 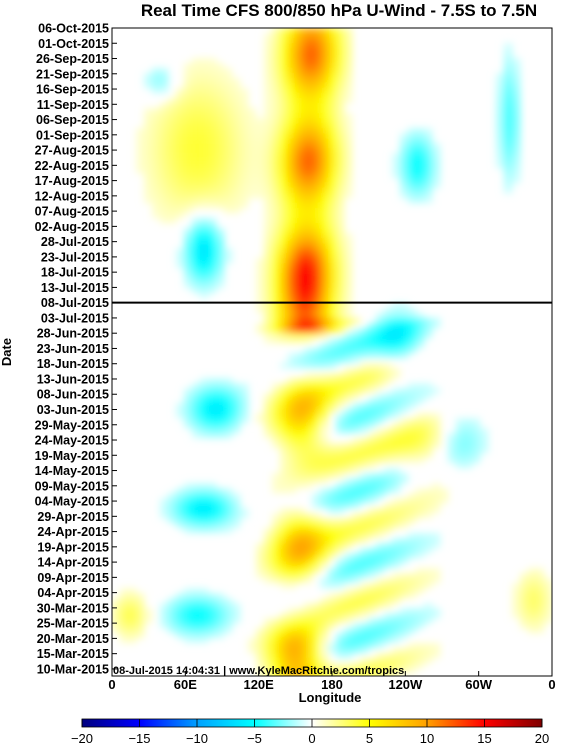 What do you see at coordinates (72, 151) in the screenshot?
I see `y-tick-label: 27-Aug-2015` at bounding box center [72, 151].